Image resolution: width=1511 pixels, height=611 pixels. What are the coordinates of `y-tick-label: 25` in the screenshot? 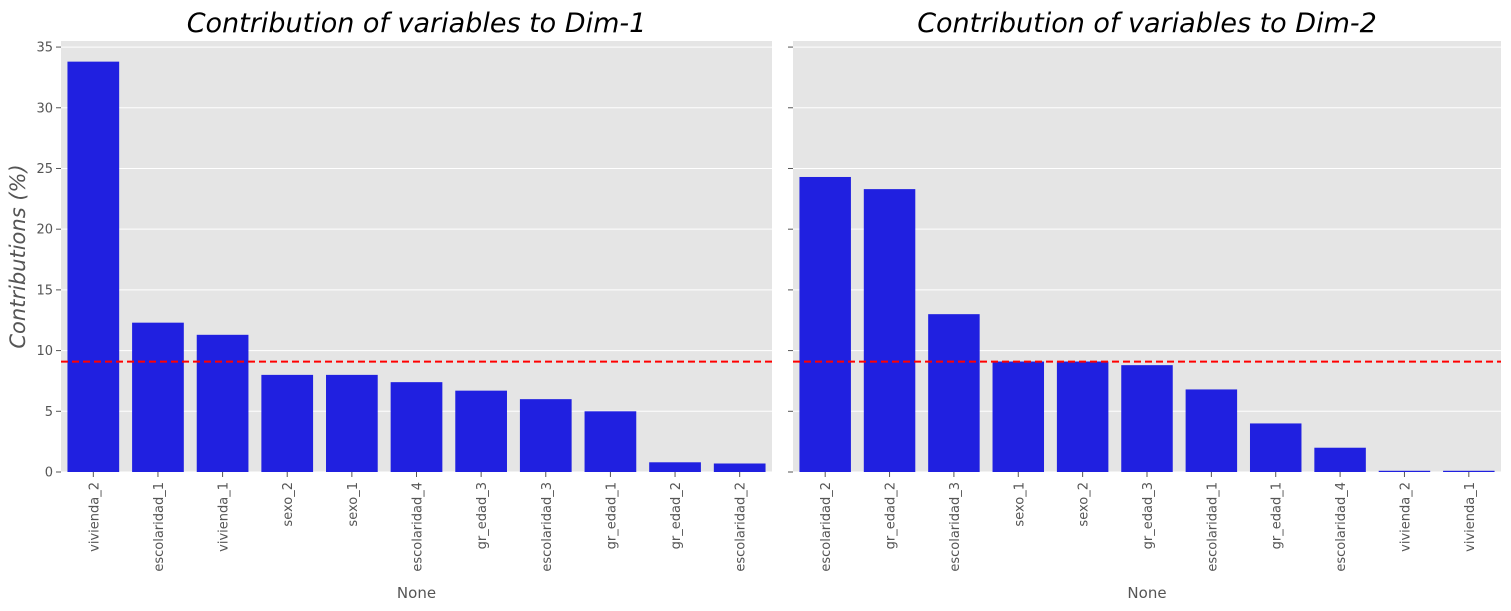 It's located at (44, 169).